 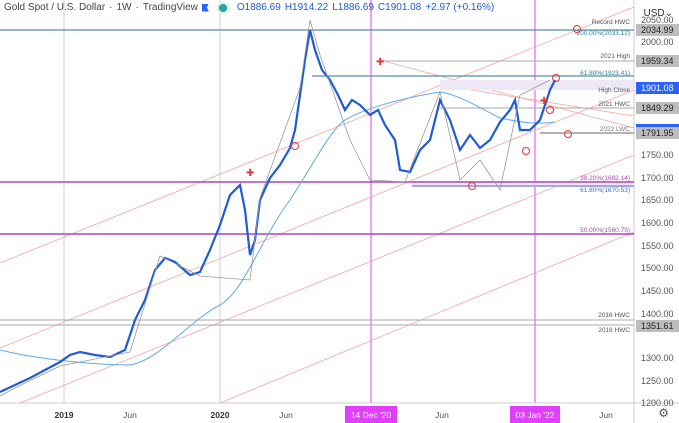 What do you see at coordinates (535, 415) in the screenshot?
I see `svg-text: 03 Jan '22` at bounding box center [535, 415].